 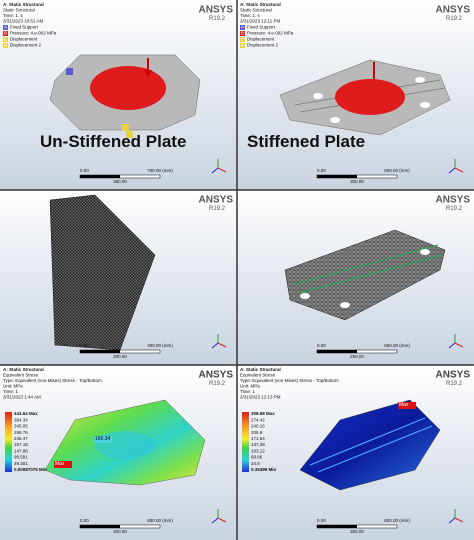 I want to click on header-line: Unit: MPa, so click(x=250, y=386).